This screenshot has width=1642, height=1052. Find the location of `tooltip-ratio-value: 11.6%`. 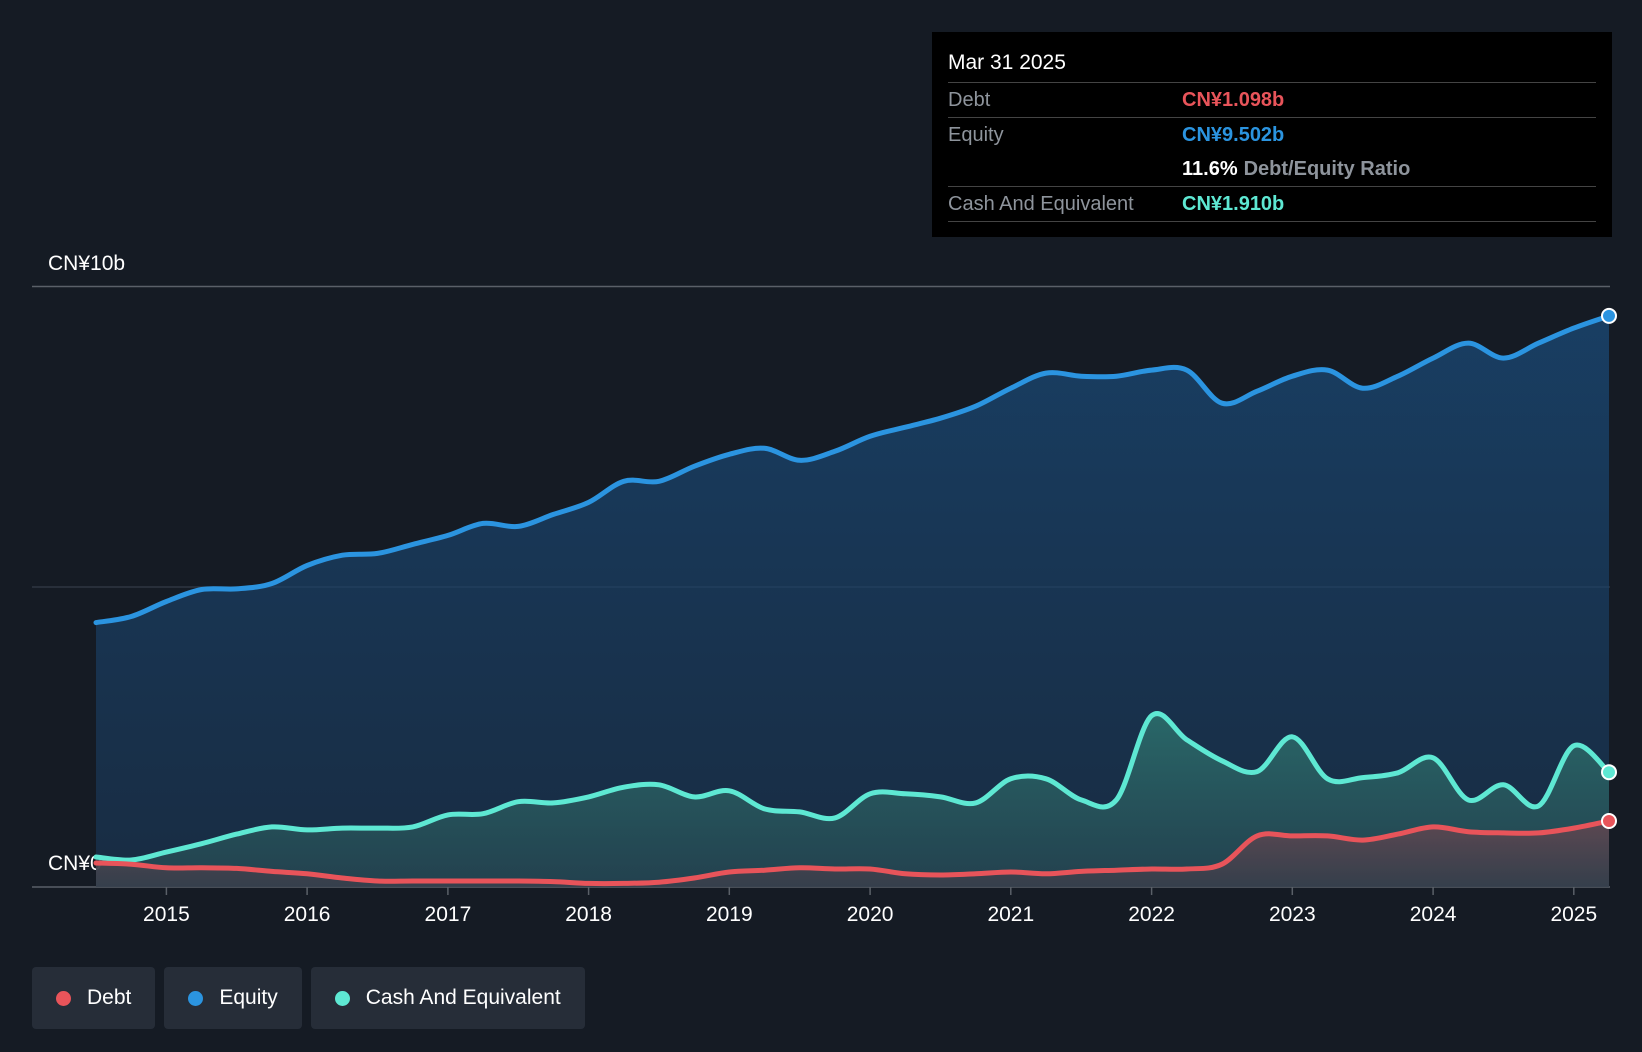

tooltip-ratio-value: 11.6% is located at coordinates (1210, 169).